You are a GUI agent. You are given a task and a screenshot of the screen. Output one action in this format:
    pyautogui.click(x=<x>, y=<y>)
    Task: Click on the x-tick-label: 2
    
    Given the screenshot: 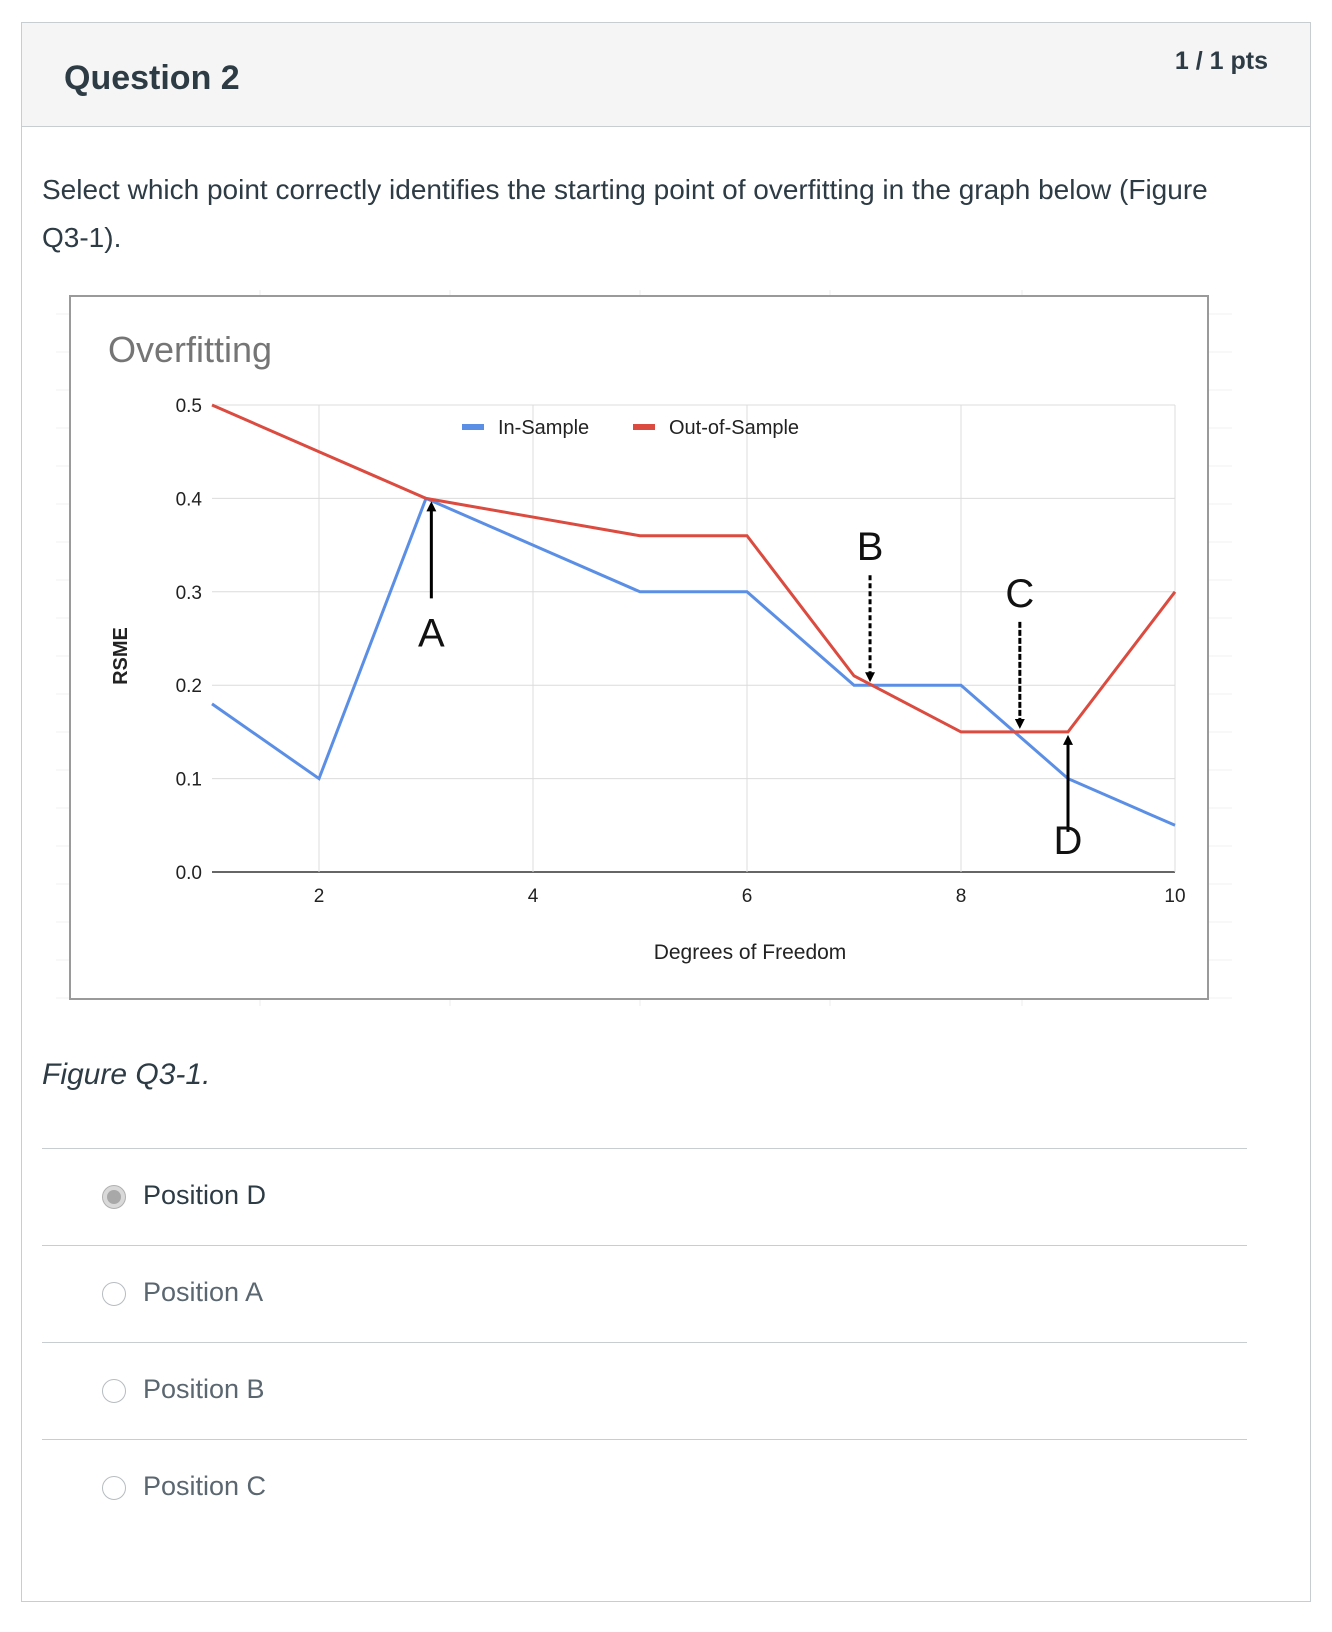 What is the action you would take?
    pyautogui.click(x=319, y=896)
    